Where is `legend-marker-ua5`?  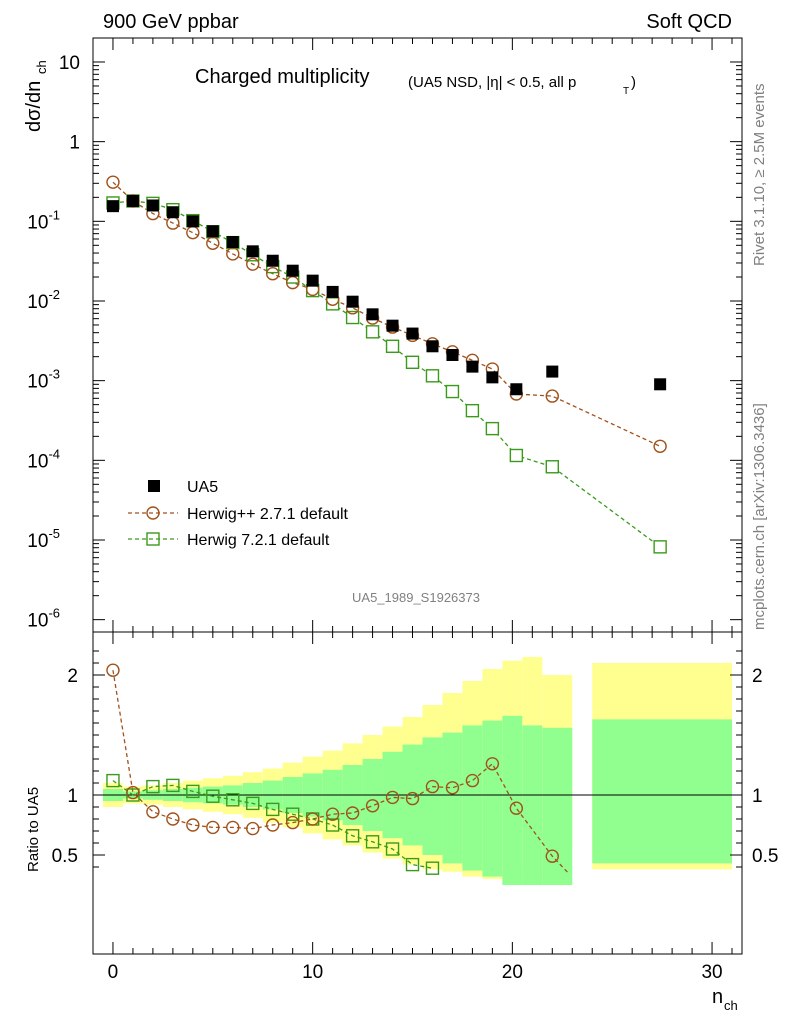
legend-marker-ua5 is located at coordinates (154, 486).